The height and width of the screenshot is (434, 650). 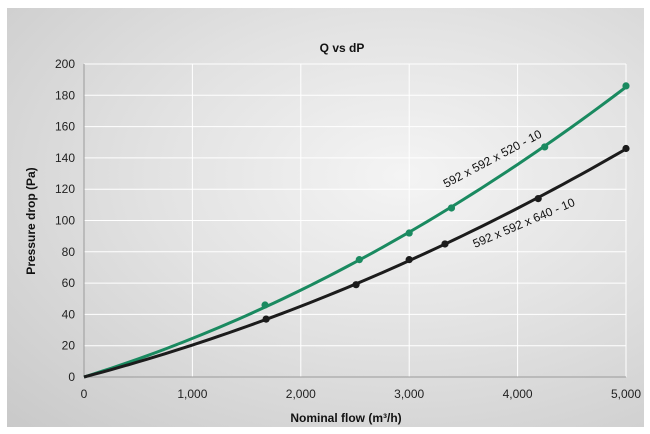 I want to click on y-tick-label: 100, so click(x=65, y=221).